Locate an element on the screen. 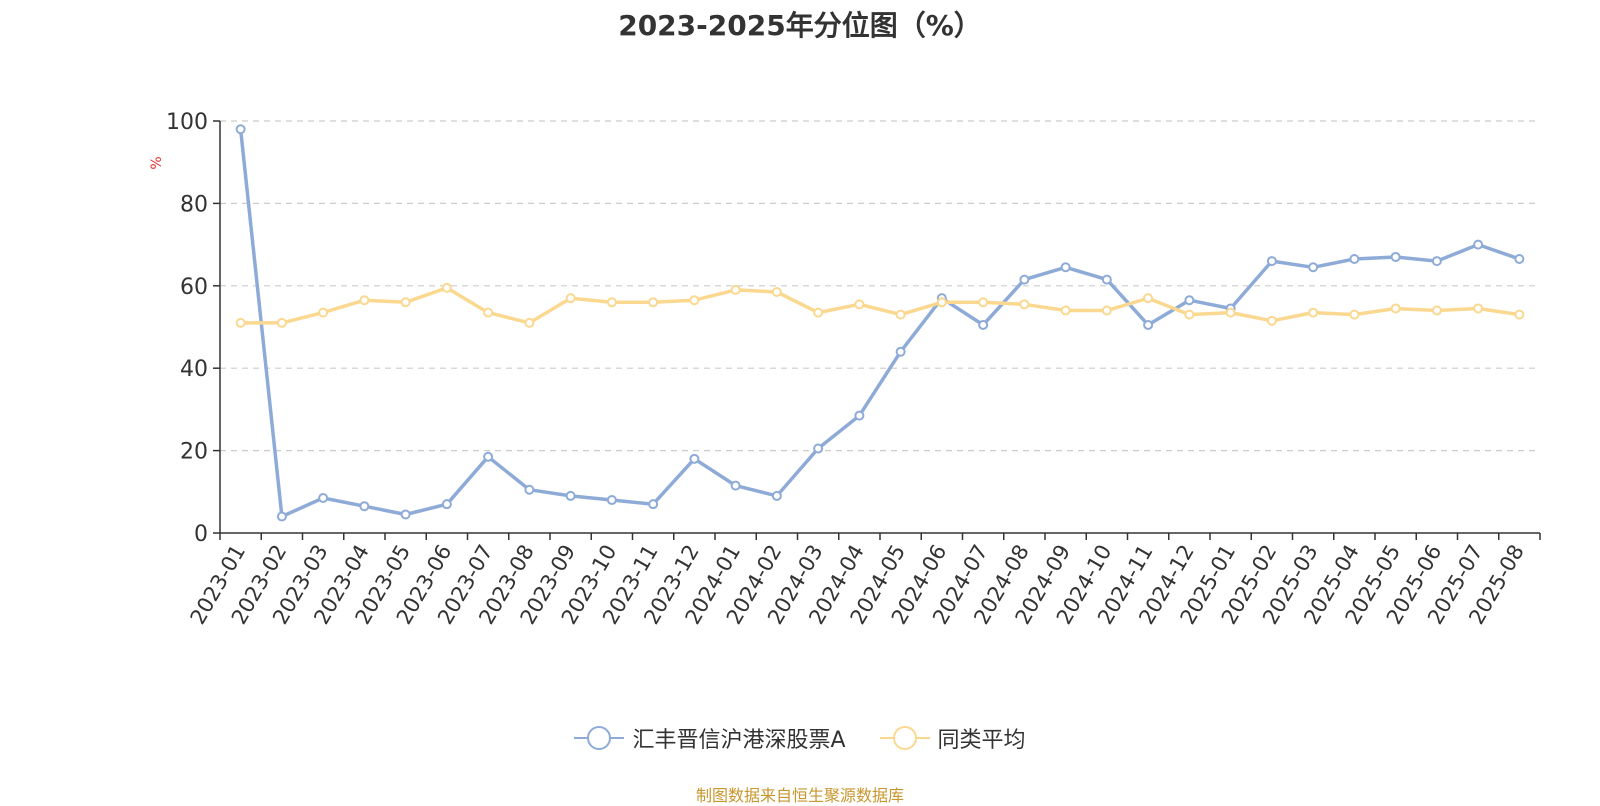  legend-label: 同类平均 is located at coordinates (981, 740).